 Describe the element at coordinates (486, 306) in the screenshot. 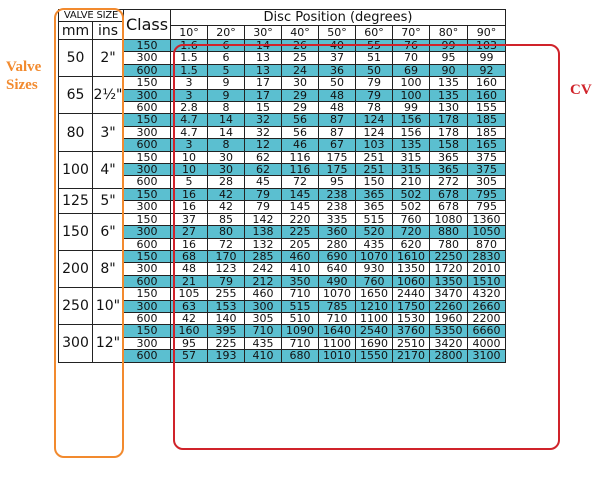

I see `cv-value-cell: 2660` at that location.